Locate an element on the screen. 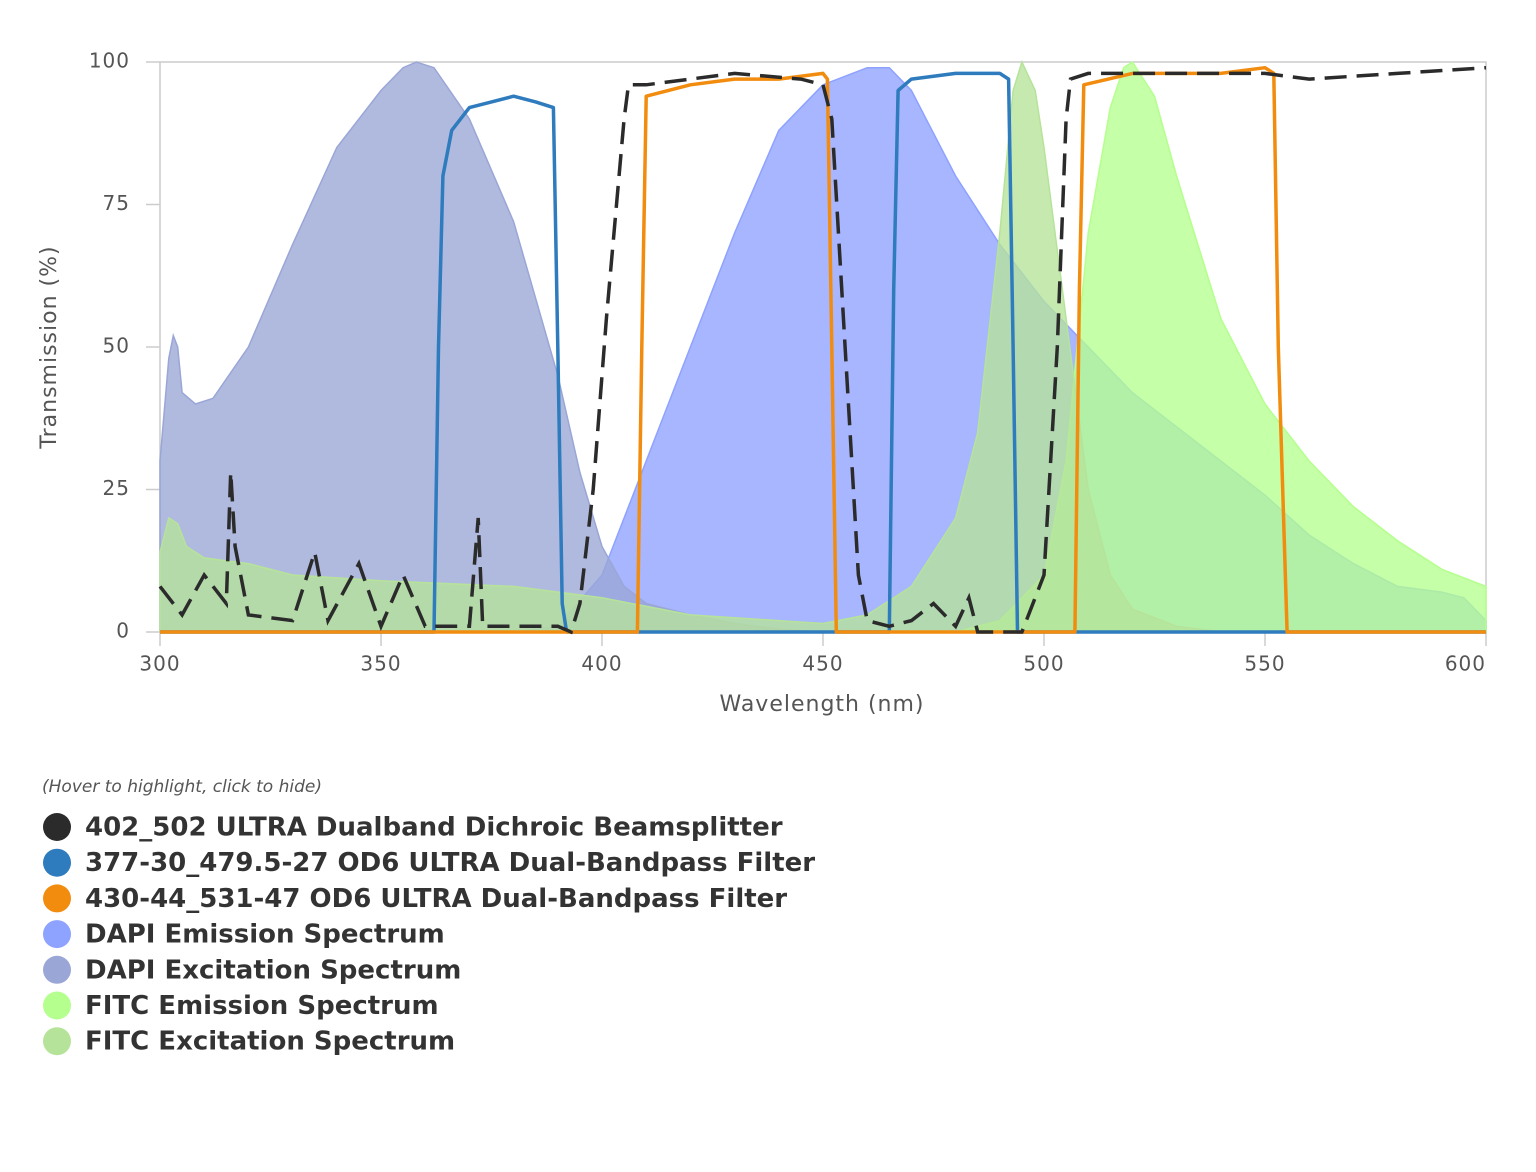 This screenshot has width=1536, height=1172. x-axis-title: Wavelength (nm) is located at coordinates (821, 704).